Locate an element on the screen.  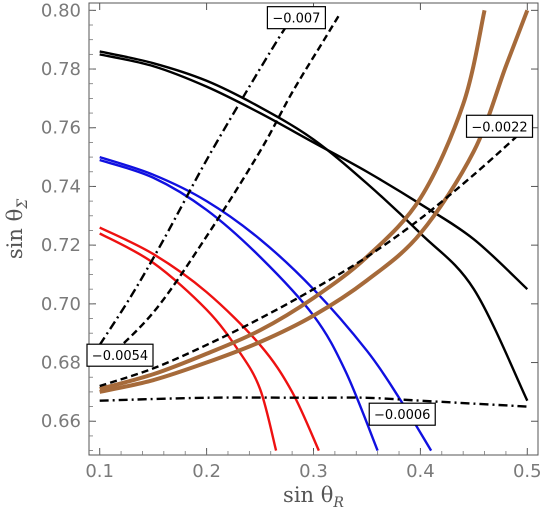
contour-label-text: −0.0022 is located at coordinates (499, 127).